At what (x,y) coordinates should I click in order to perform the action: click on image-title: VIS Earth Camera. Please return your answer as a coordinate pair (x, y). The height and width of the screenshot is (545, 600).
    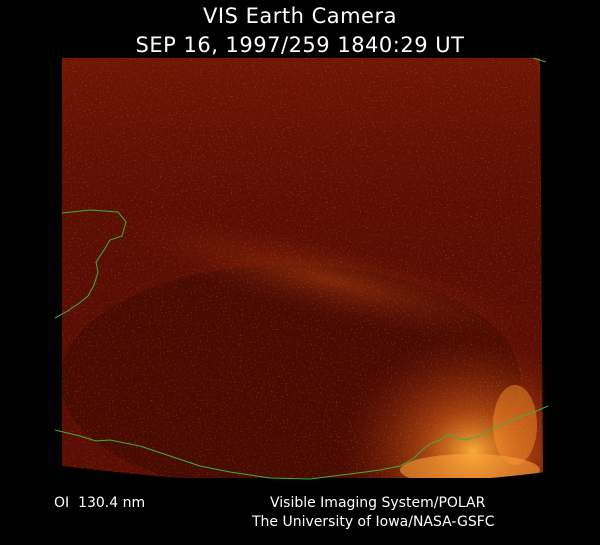
    Looking at the image, I should click on (300, 16).